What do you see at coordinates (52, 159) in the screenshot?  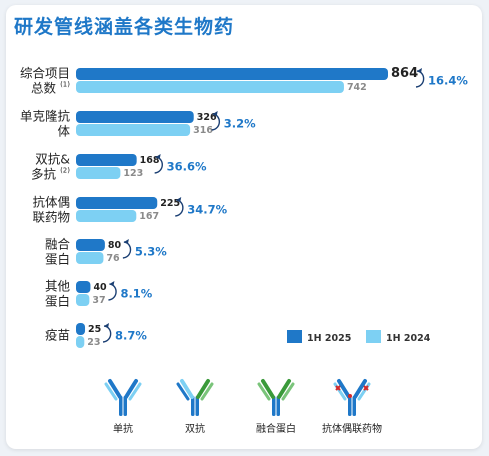 I see `category-label: 双抗&` at bounding box center [52, 159].